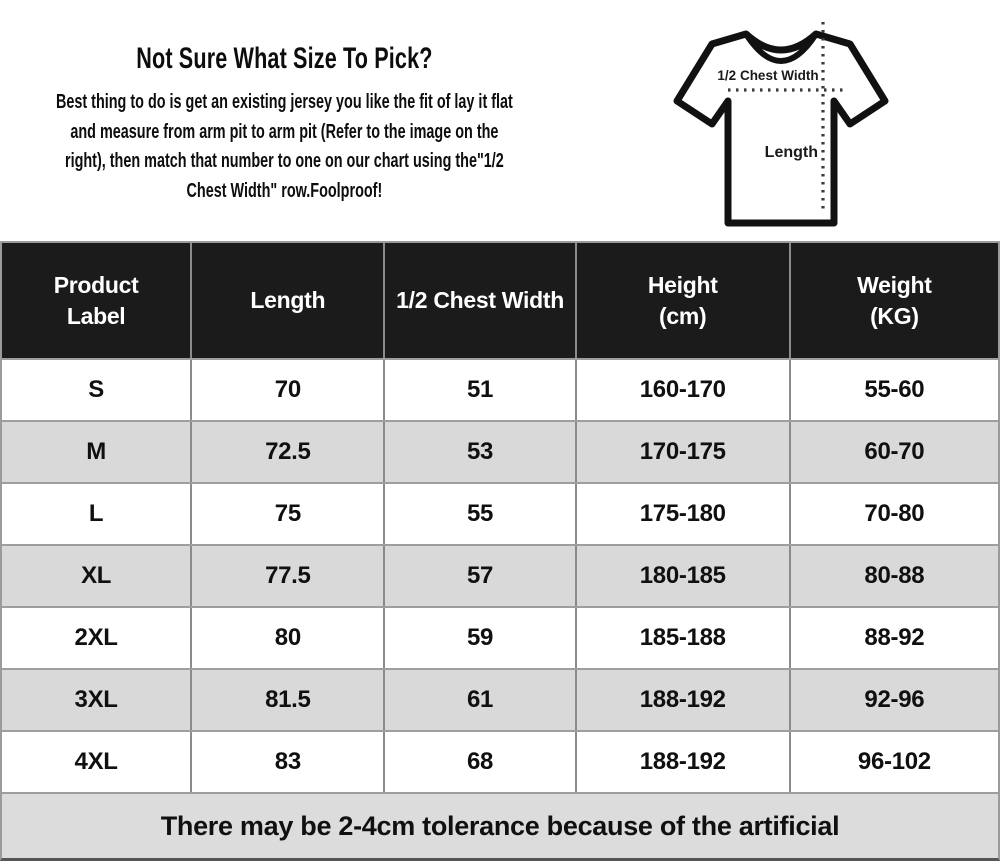 Image resolution: width=1000 pixels, height=864 pixels. What do you see at coordinates (481, 300) in the screenshot?
I see `header-cell-chest-width: 1/2 Chest Width` at bounding box center [481, 300].